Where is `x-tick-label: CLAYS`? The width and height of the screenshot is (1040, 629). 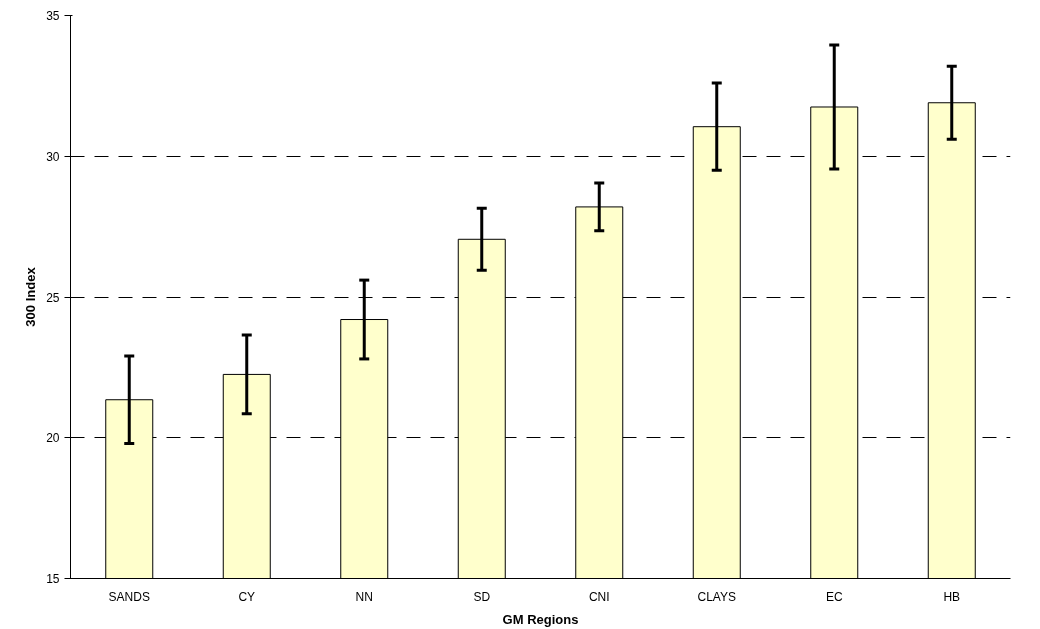 x-tick-label: CLAYS is located at coordinates (716, 596).